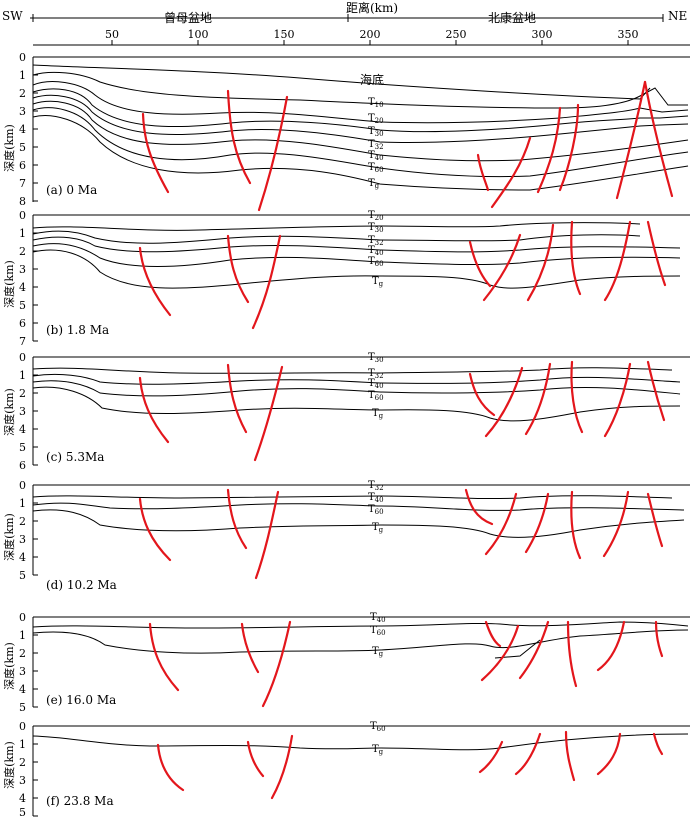 This screenshot has width=700, height=818. What do you see at coordinates (379, 243) in the screenshot?
I see `label-sub: 32` at bounding box center [379, 243].